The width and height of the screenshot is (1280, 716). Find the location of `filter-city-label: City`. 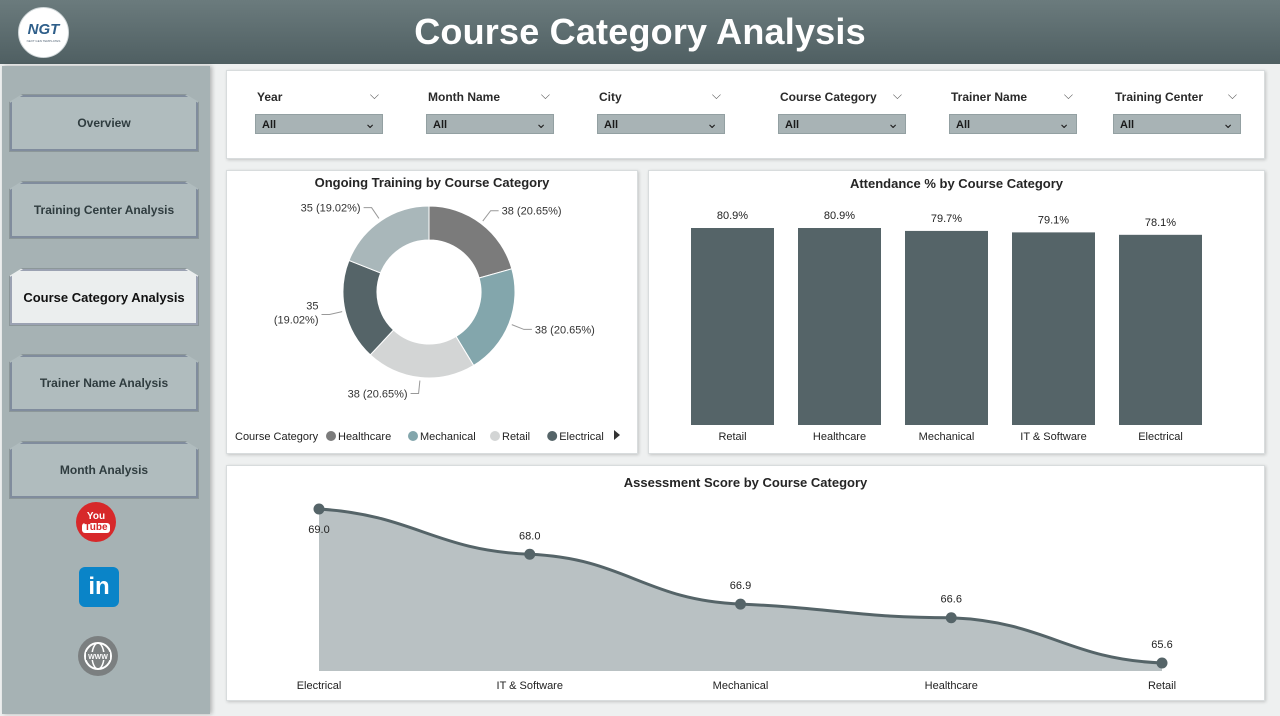

filter-city-label: City is located at coordinates (610, 97).